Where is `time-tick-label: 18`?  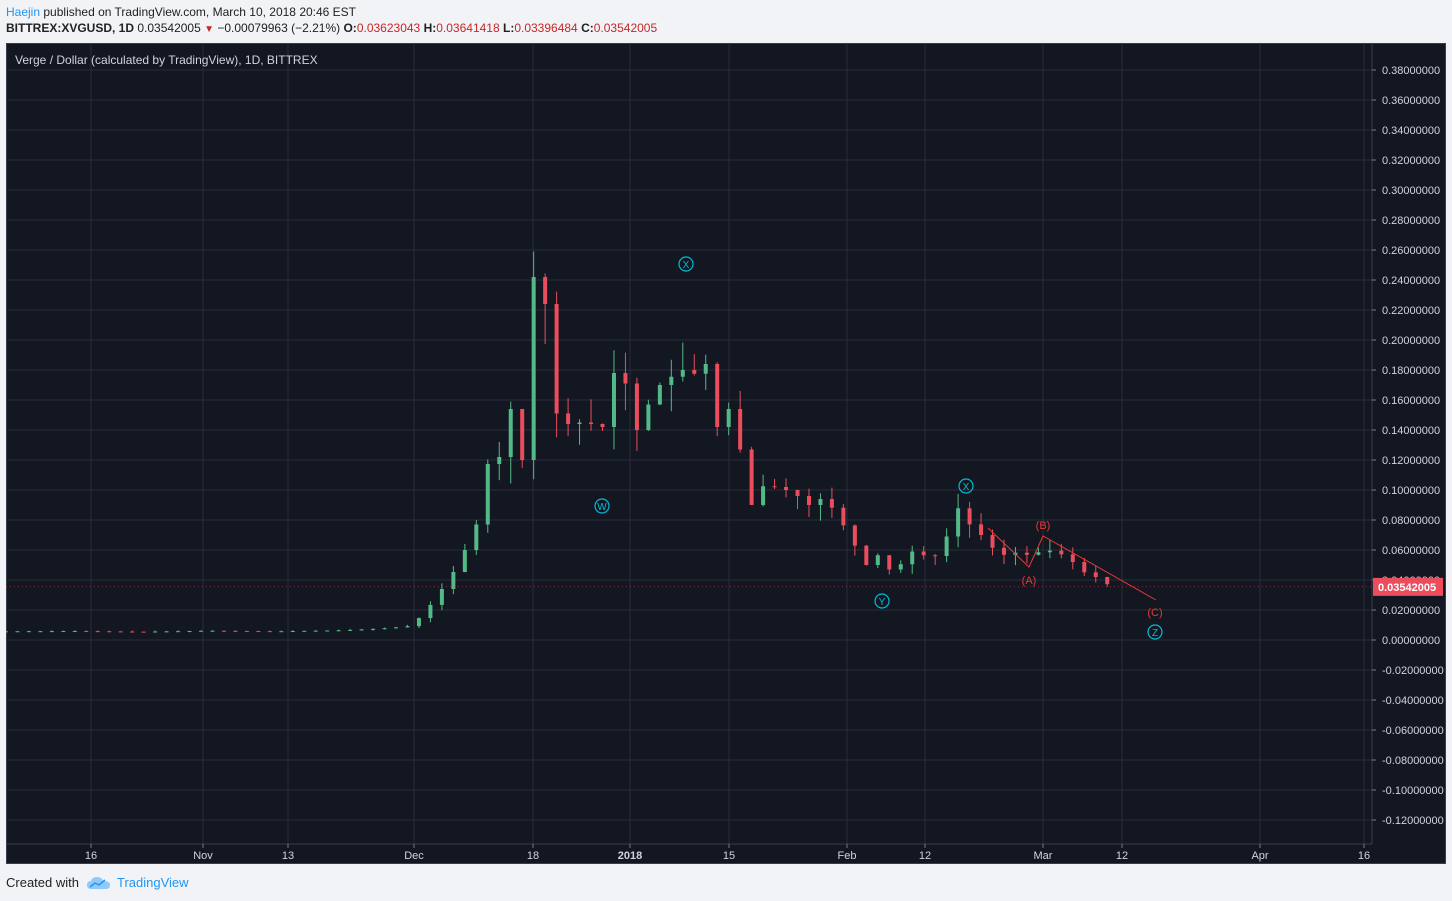 time-tick-label: 18 is located at coordinates (533, 856).